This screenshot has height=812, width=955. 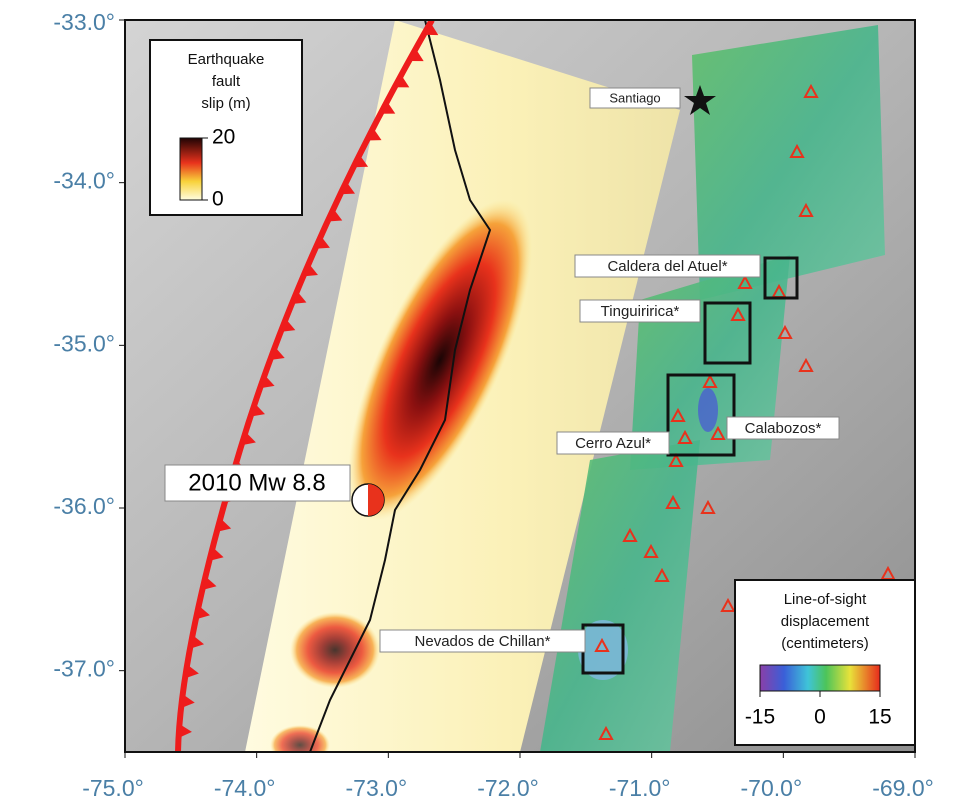 What do you see at coordinates (640, 788) in the screenshot?
I see `x-tick-label: -71.0°` at bounding box center [640, 788].